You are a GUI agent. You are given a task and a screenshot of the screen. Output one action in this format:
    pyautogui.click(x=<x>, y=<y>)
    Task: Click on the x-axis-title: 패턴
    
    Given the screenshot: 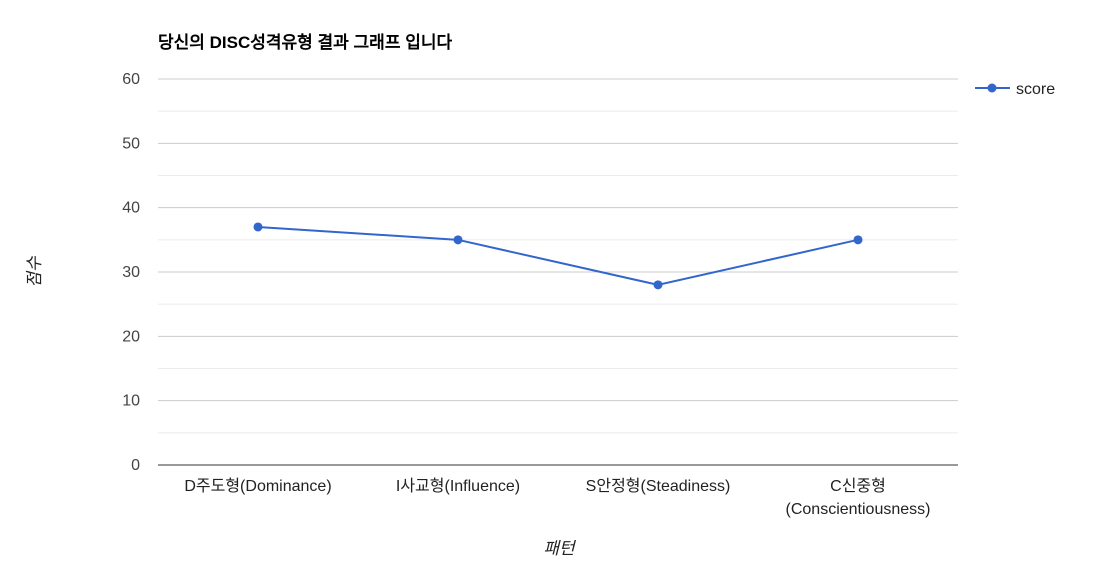 What is the action you would take?
    pyautogui.click(x=560, y=549)
    